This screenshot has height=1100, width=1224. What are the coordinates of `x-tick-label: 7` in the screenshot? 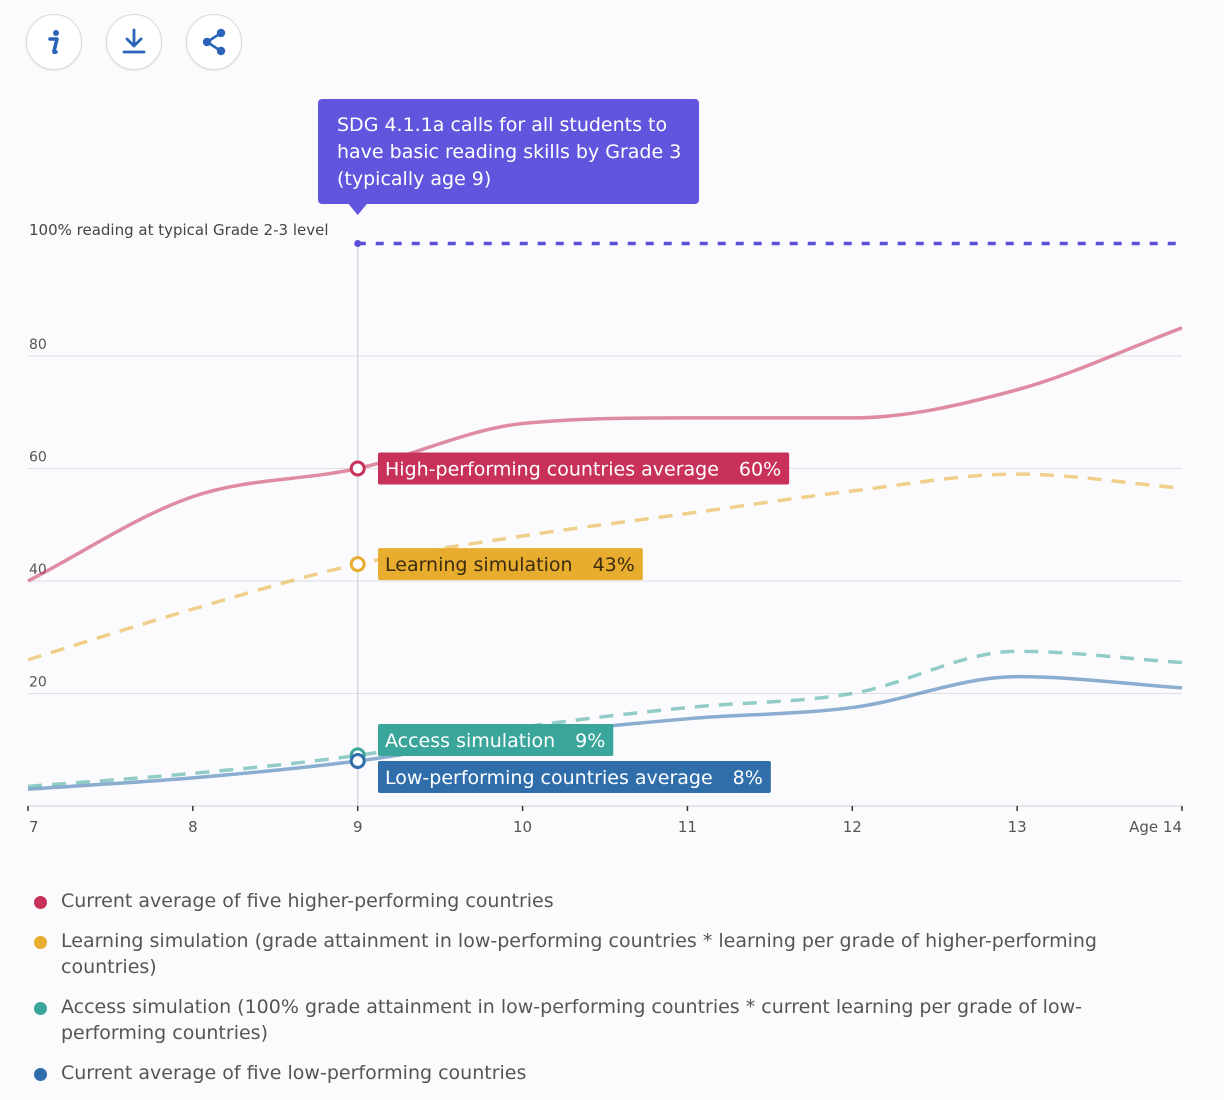 It's located at (34, 827).